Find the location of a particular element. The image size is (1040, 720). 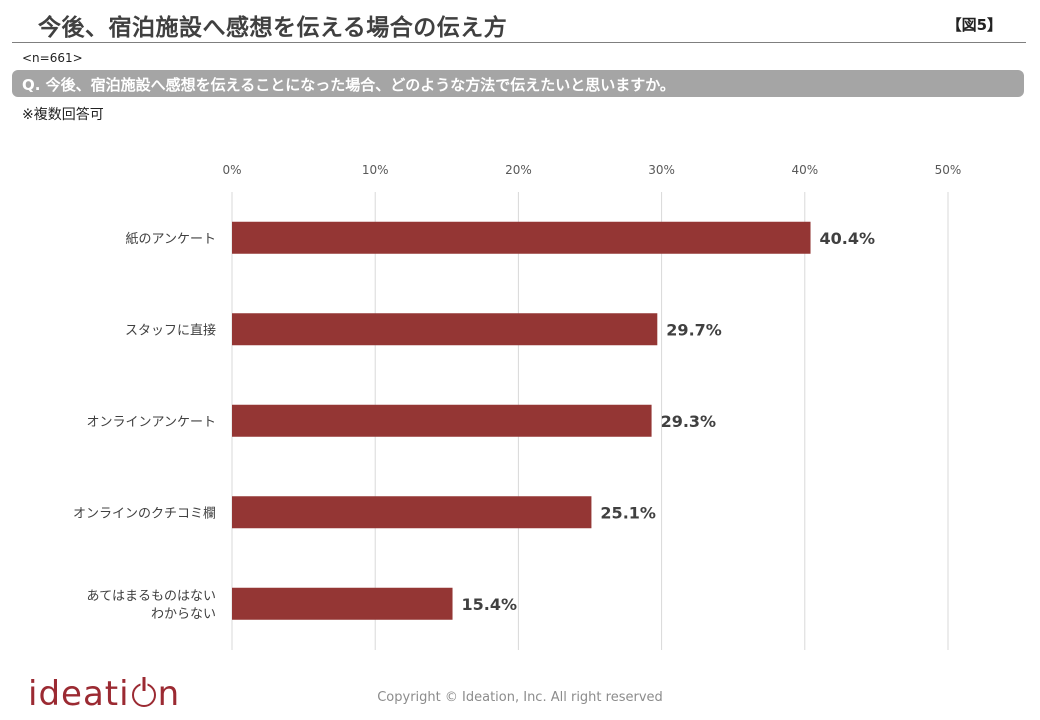

category-label: オンラインのクチコミ欄 is located at coordinates (144, 513).